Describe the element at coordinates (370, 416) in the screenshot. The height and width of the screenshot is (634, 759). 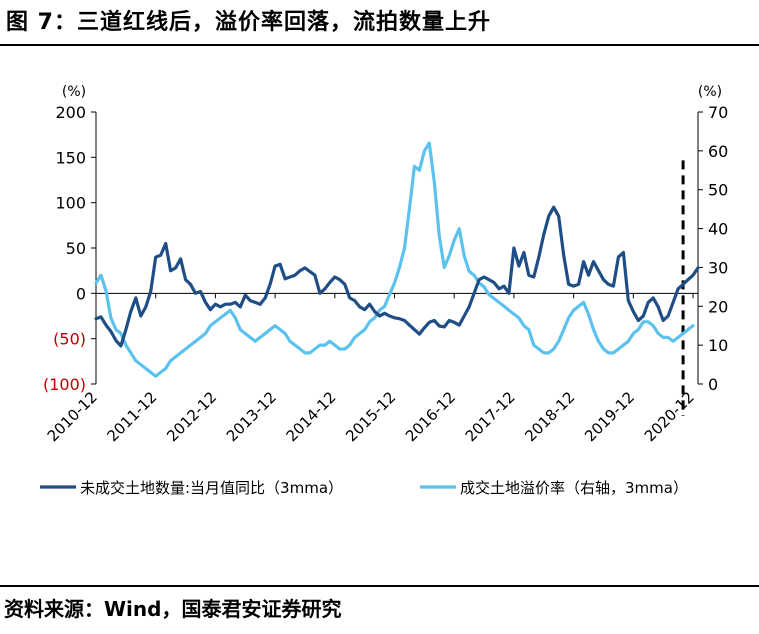
I see `x-tick-label: 2015-12` at that location.